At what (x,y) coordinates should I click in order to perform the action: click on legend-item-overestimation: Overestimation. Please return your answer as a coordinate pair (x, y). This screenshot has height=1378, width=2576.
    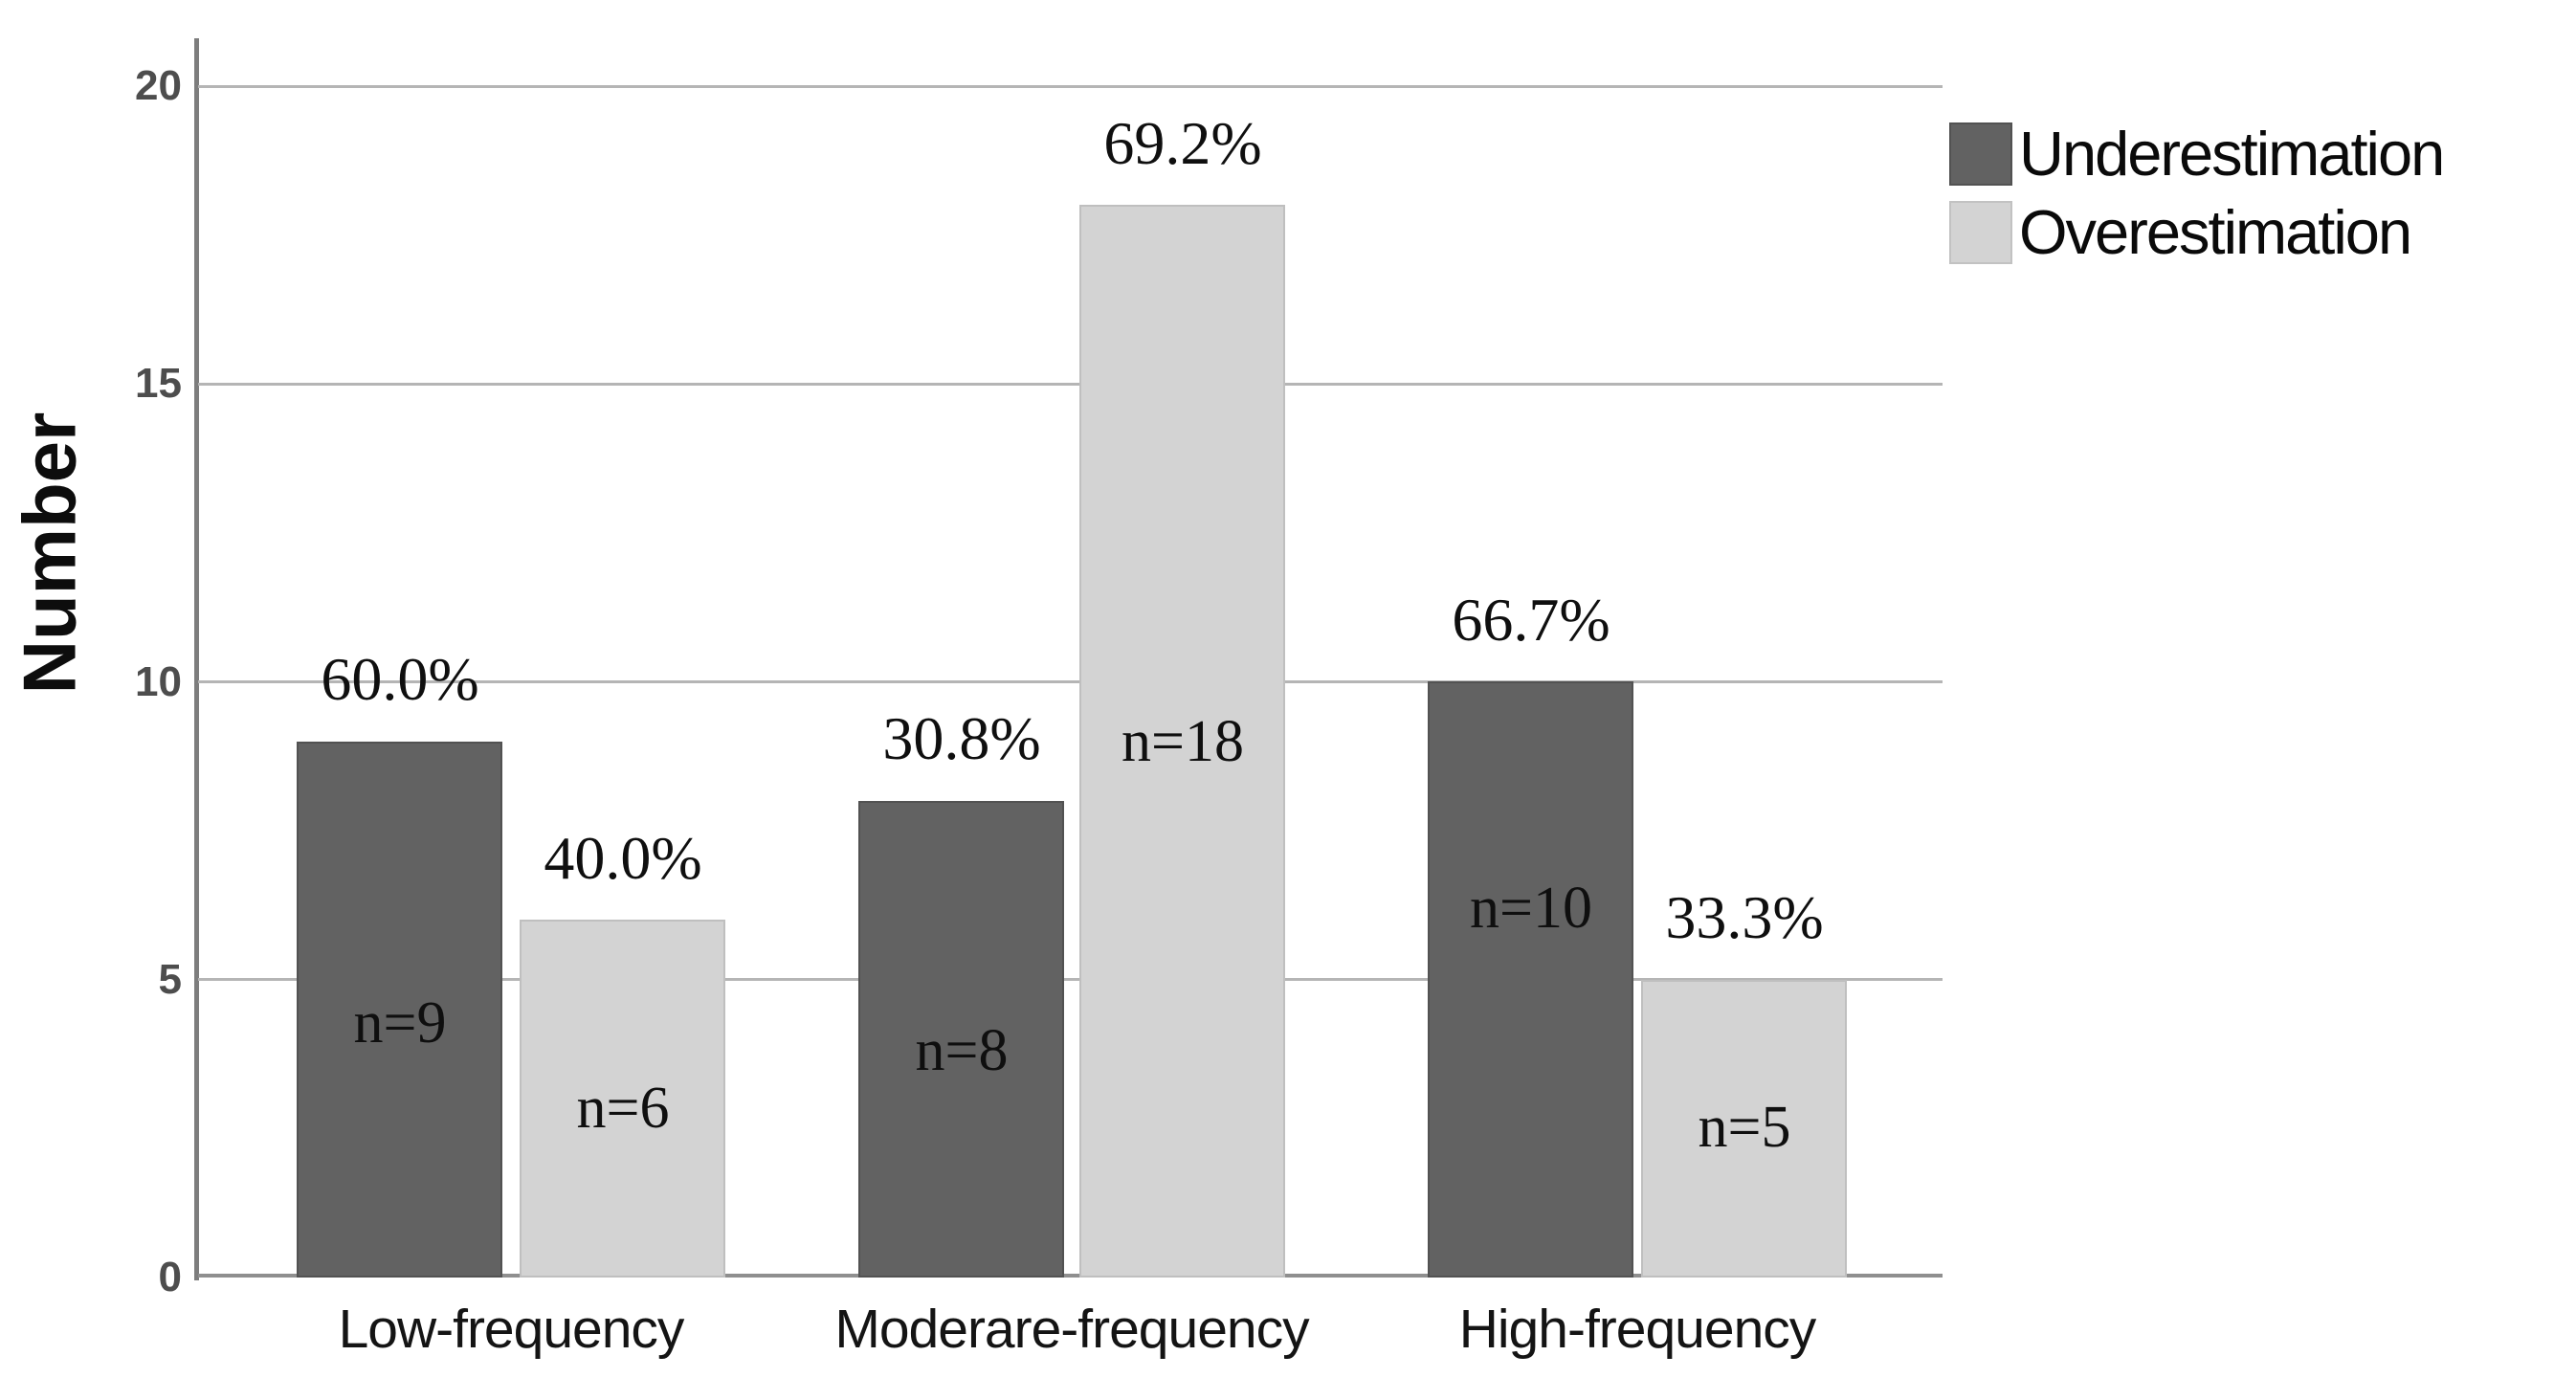
    Looking at the image, I should click on (2180, 232).